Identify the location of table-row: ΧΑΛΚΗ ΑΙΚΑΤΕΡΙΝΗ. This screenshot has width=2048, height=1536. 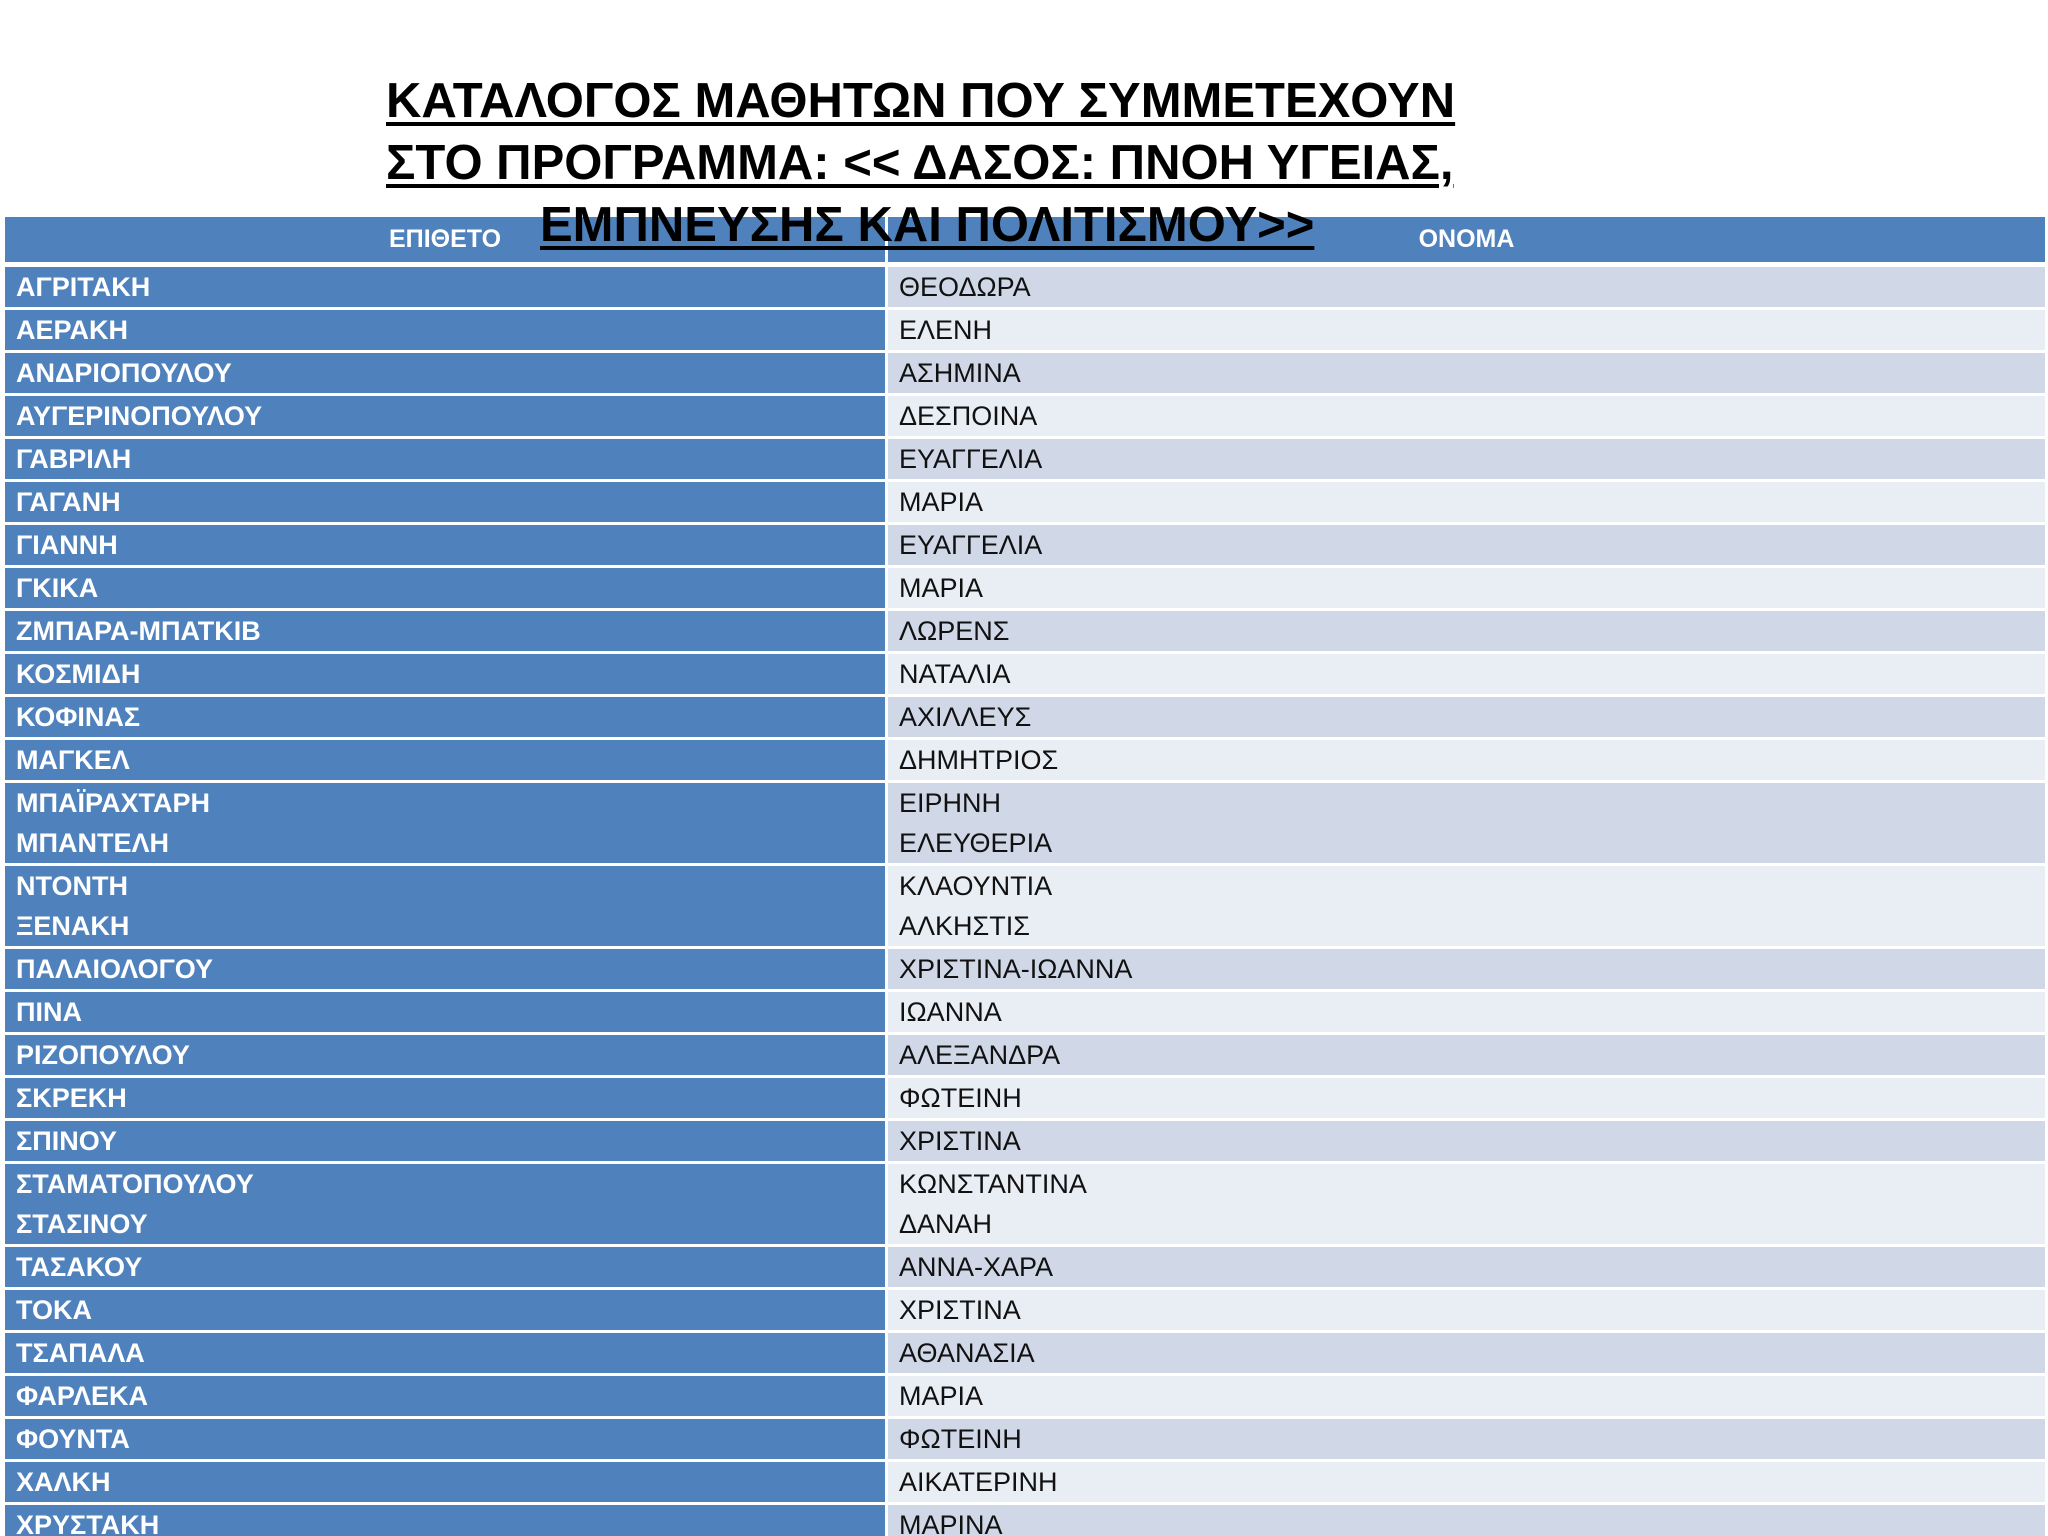
(1025, 1483).